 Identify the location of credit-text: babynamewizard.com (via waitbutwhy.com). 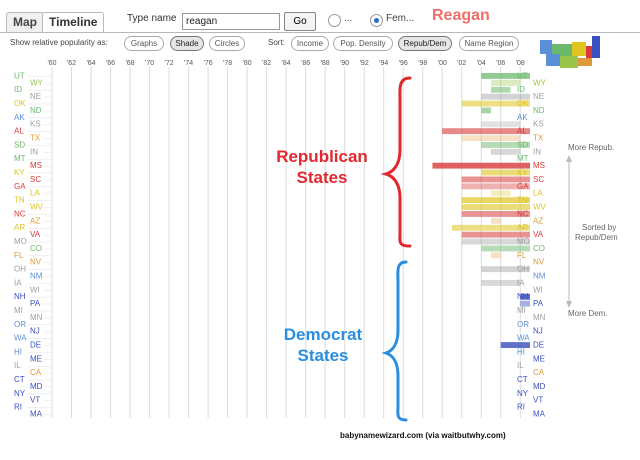
(423, 435).